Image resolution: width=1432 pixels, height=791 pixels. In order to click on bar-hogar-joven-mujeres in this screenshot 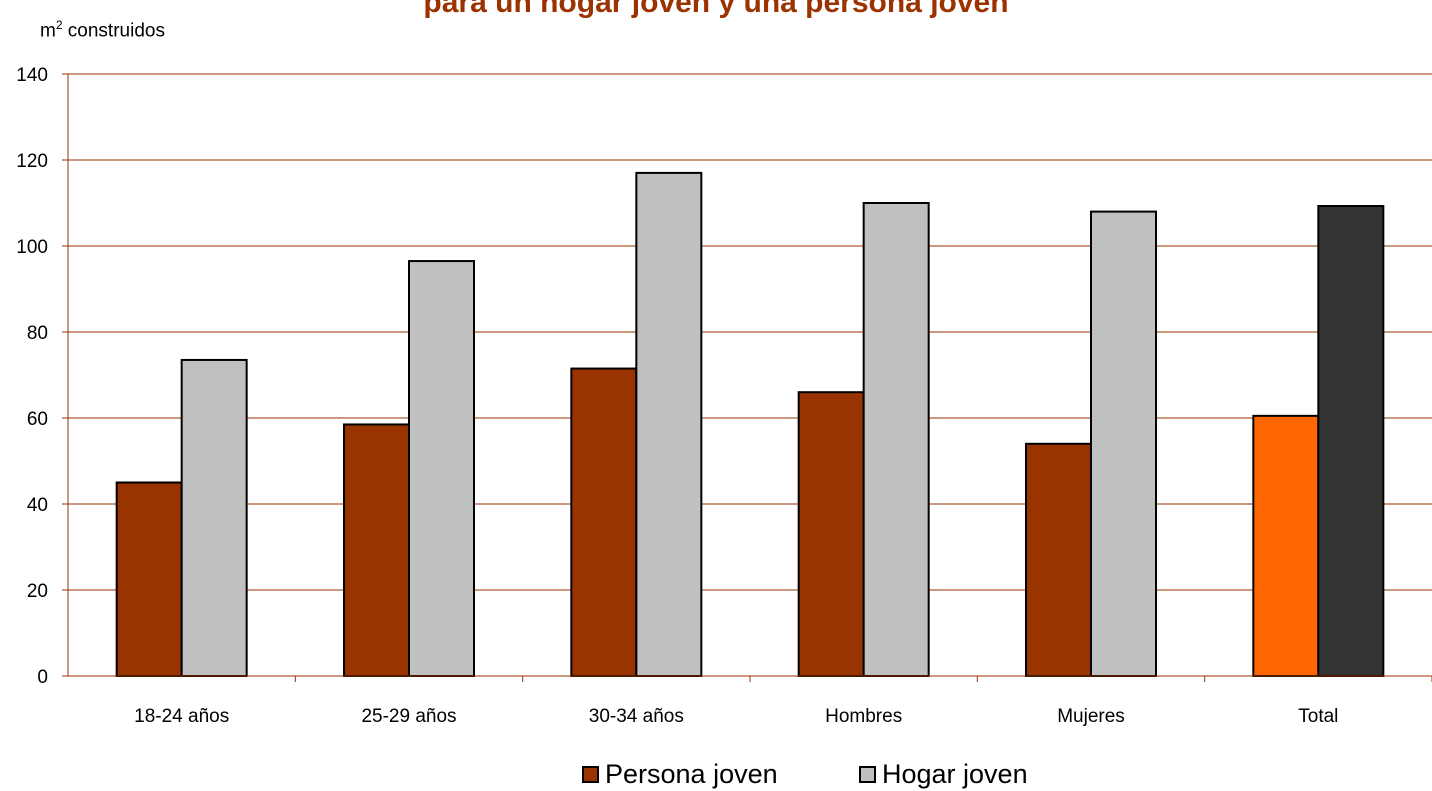, I will do `click(1123, 443)`.